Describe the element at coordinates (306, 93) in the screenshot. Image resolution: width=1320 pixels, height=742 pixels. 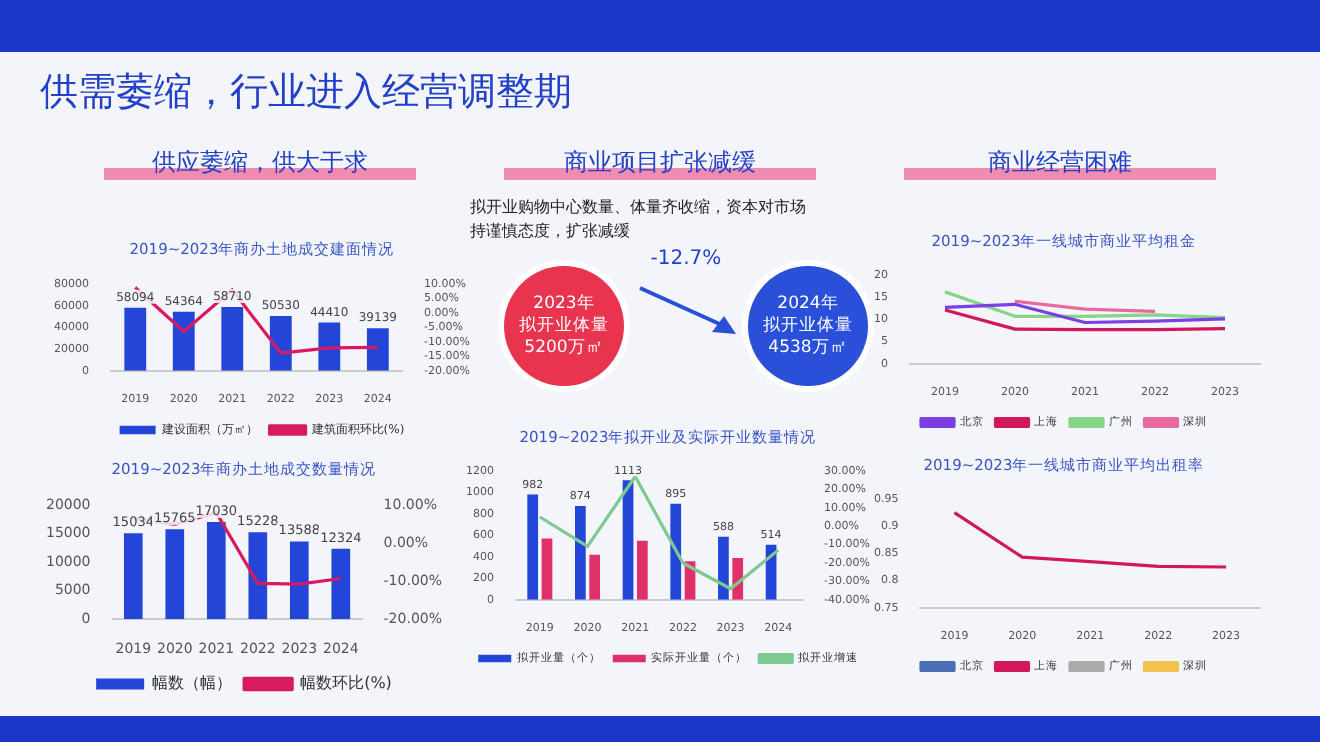
I see `text: 供需萎缩，行业进入经营调整期` at that location.